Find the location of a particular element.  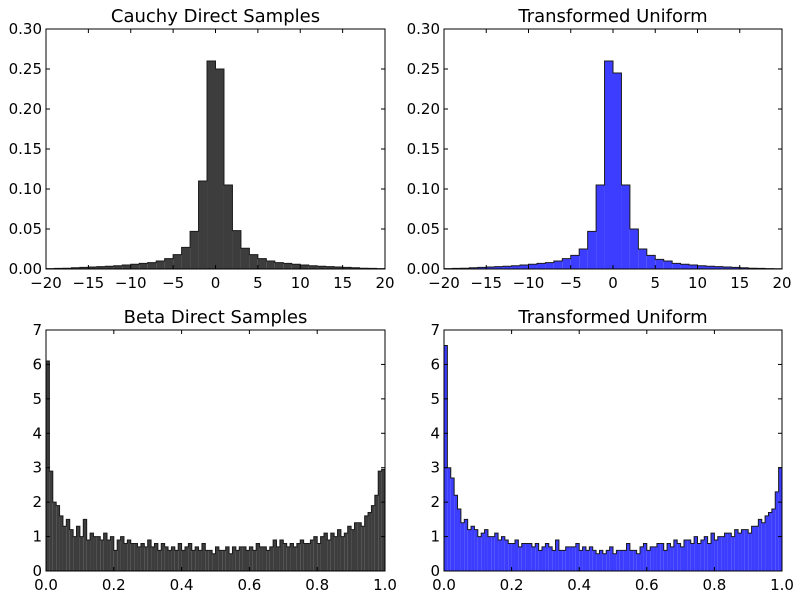

y-tick-label: 0.15 is located at coordinates (25, 149).